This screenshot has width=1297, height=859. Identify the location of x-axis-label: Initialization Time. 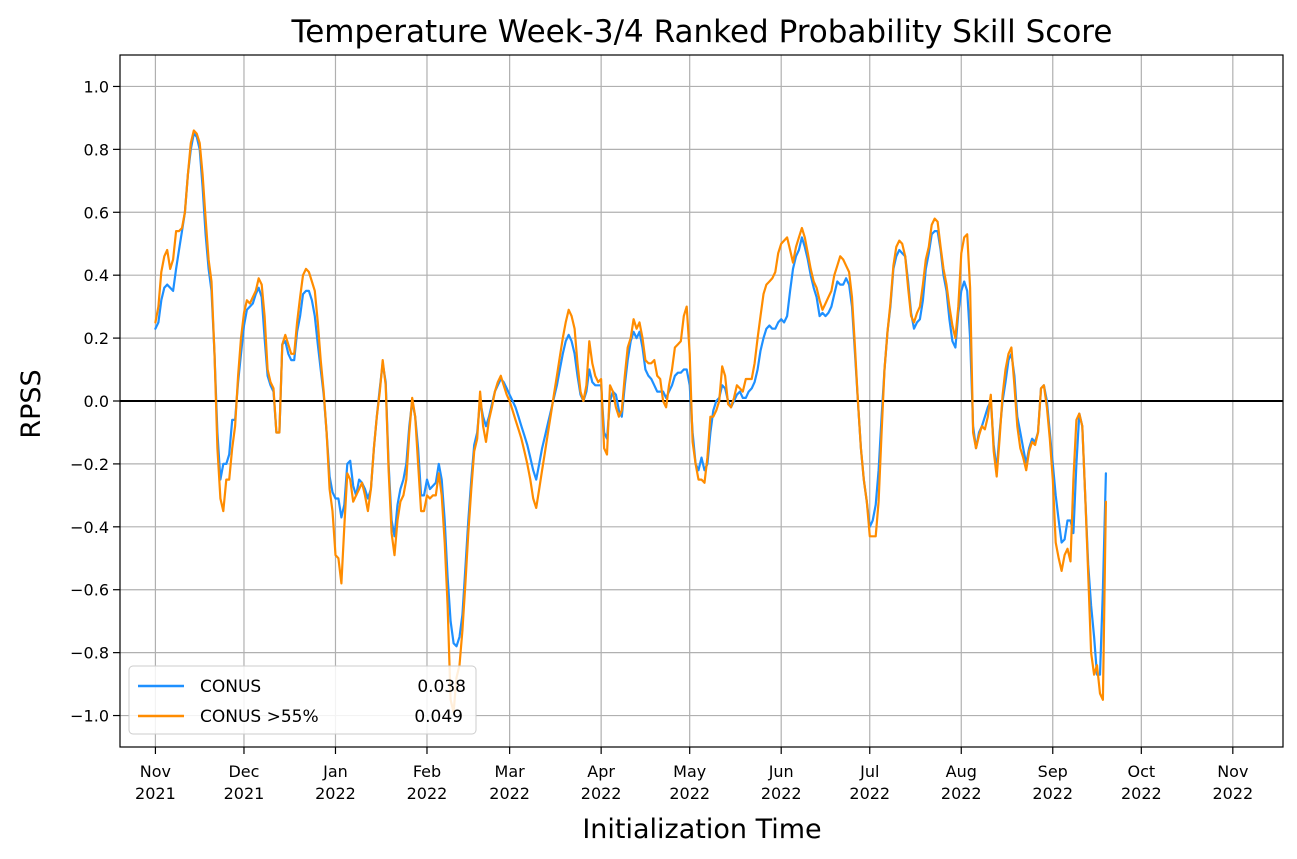
(701, 829).